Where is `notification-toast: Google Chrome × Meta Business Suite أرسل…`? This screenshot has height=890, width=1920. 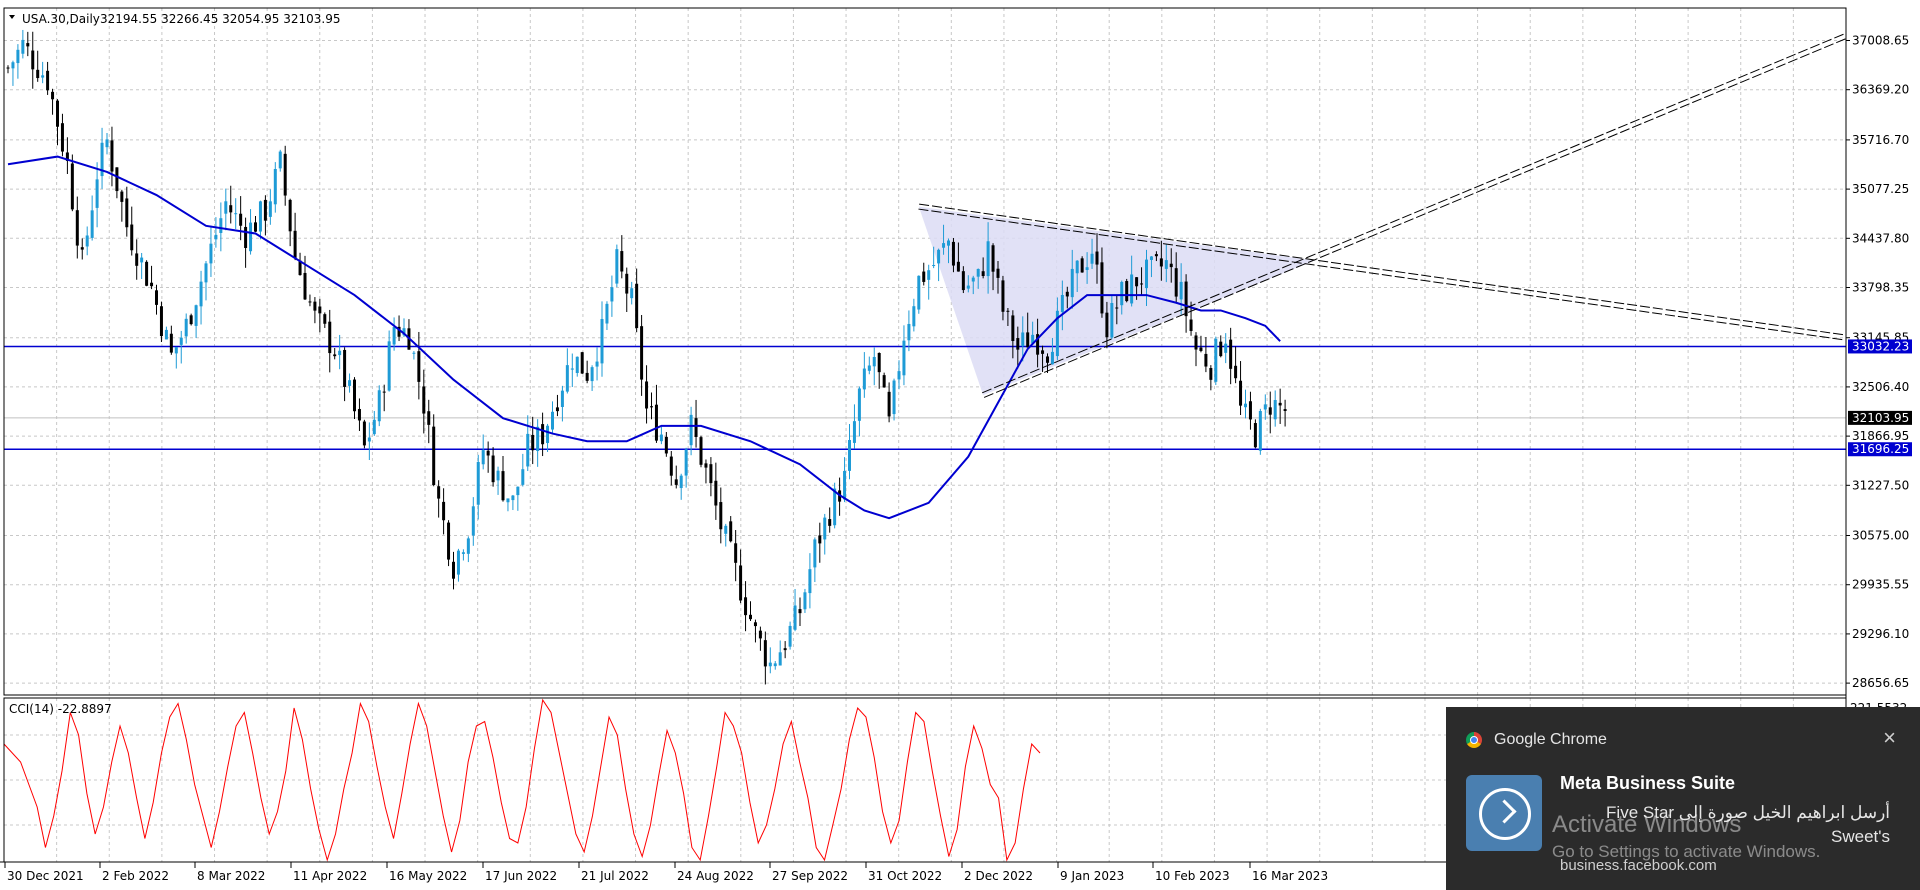 notification-toast: Google Chrome × Meta Business Suite أرسل… is located at coordinates (1683, 798).